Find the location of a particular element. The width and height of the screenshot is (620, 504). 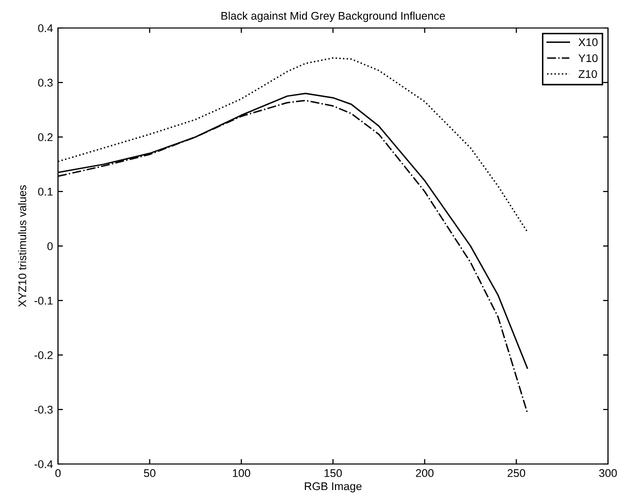

x-tick-label: 250 is located at coordinates (517, 473).